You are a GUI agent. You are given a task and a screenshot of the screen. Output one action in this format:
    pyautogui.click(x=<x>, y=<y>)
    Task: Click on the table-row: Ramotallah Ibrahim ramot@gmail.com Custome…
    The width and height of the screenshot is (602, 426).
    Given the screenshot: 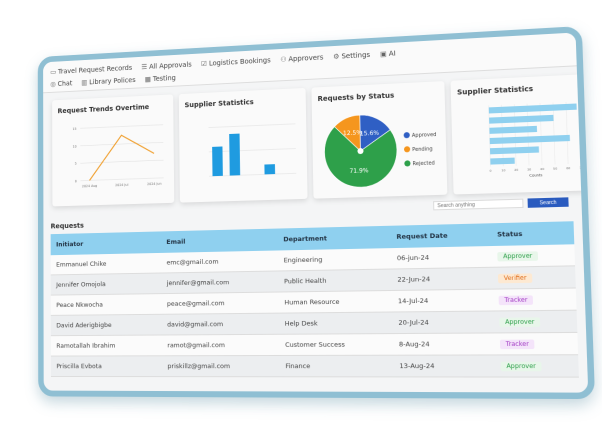 What is the action you would take?
    pyautogui.click(x=314, y=344)
    